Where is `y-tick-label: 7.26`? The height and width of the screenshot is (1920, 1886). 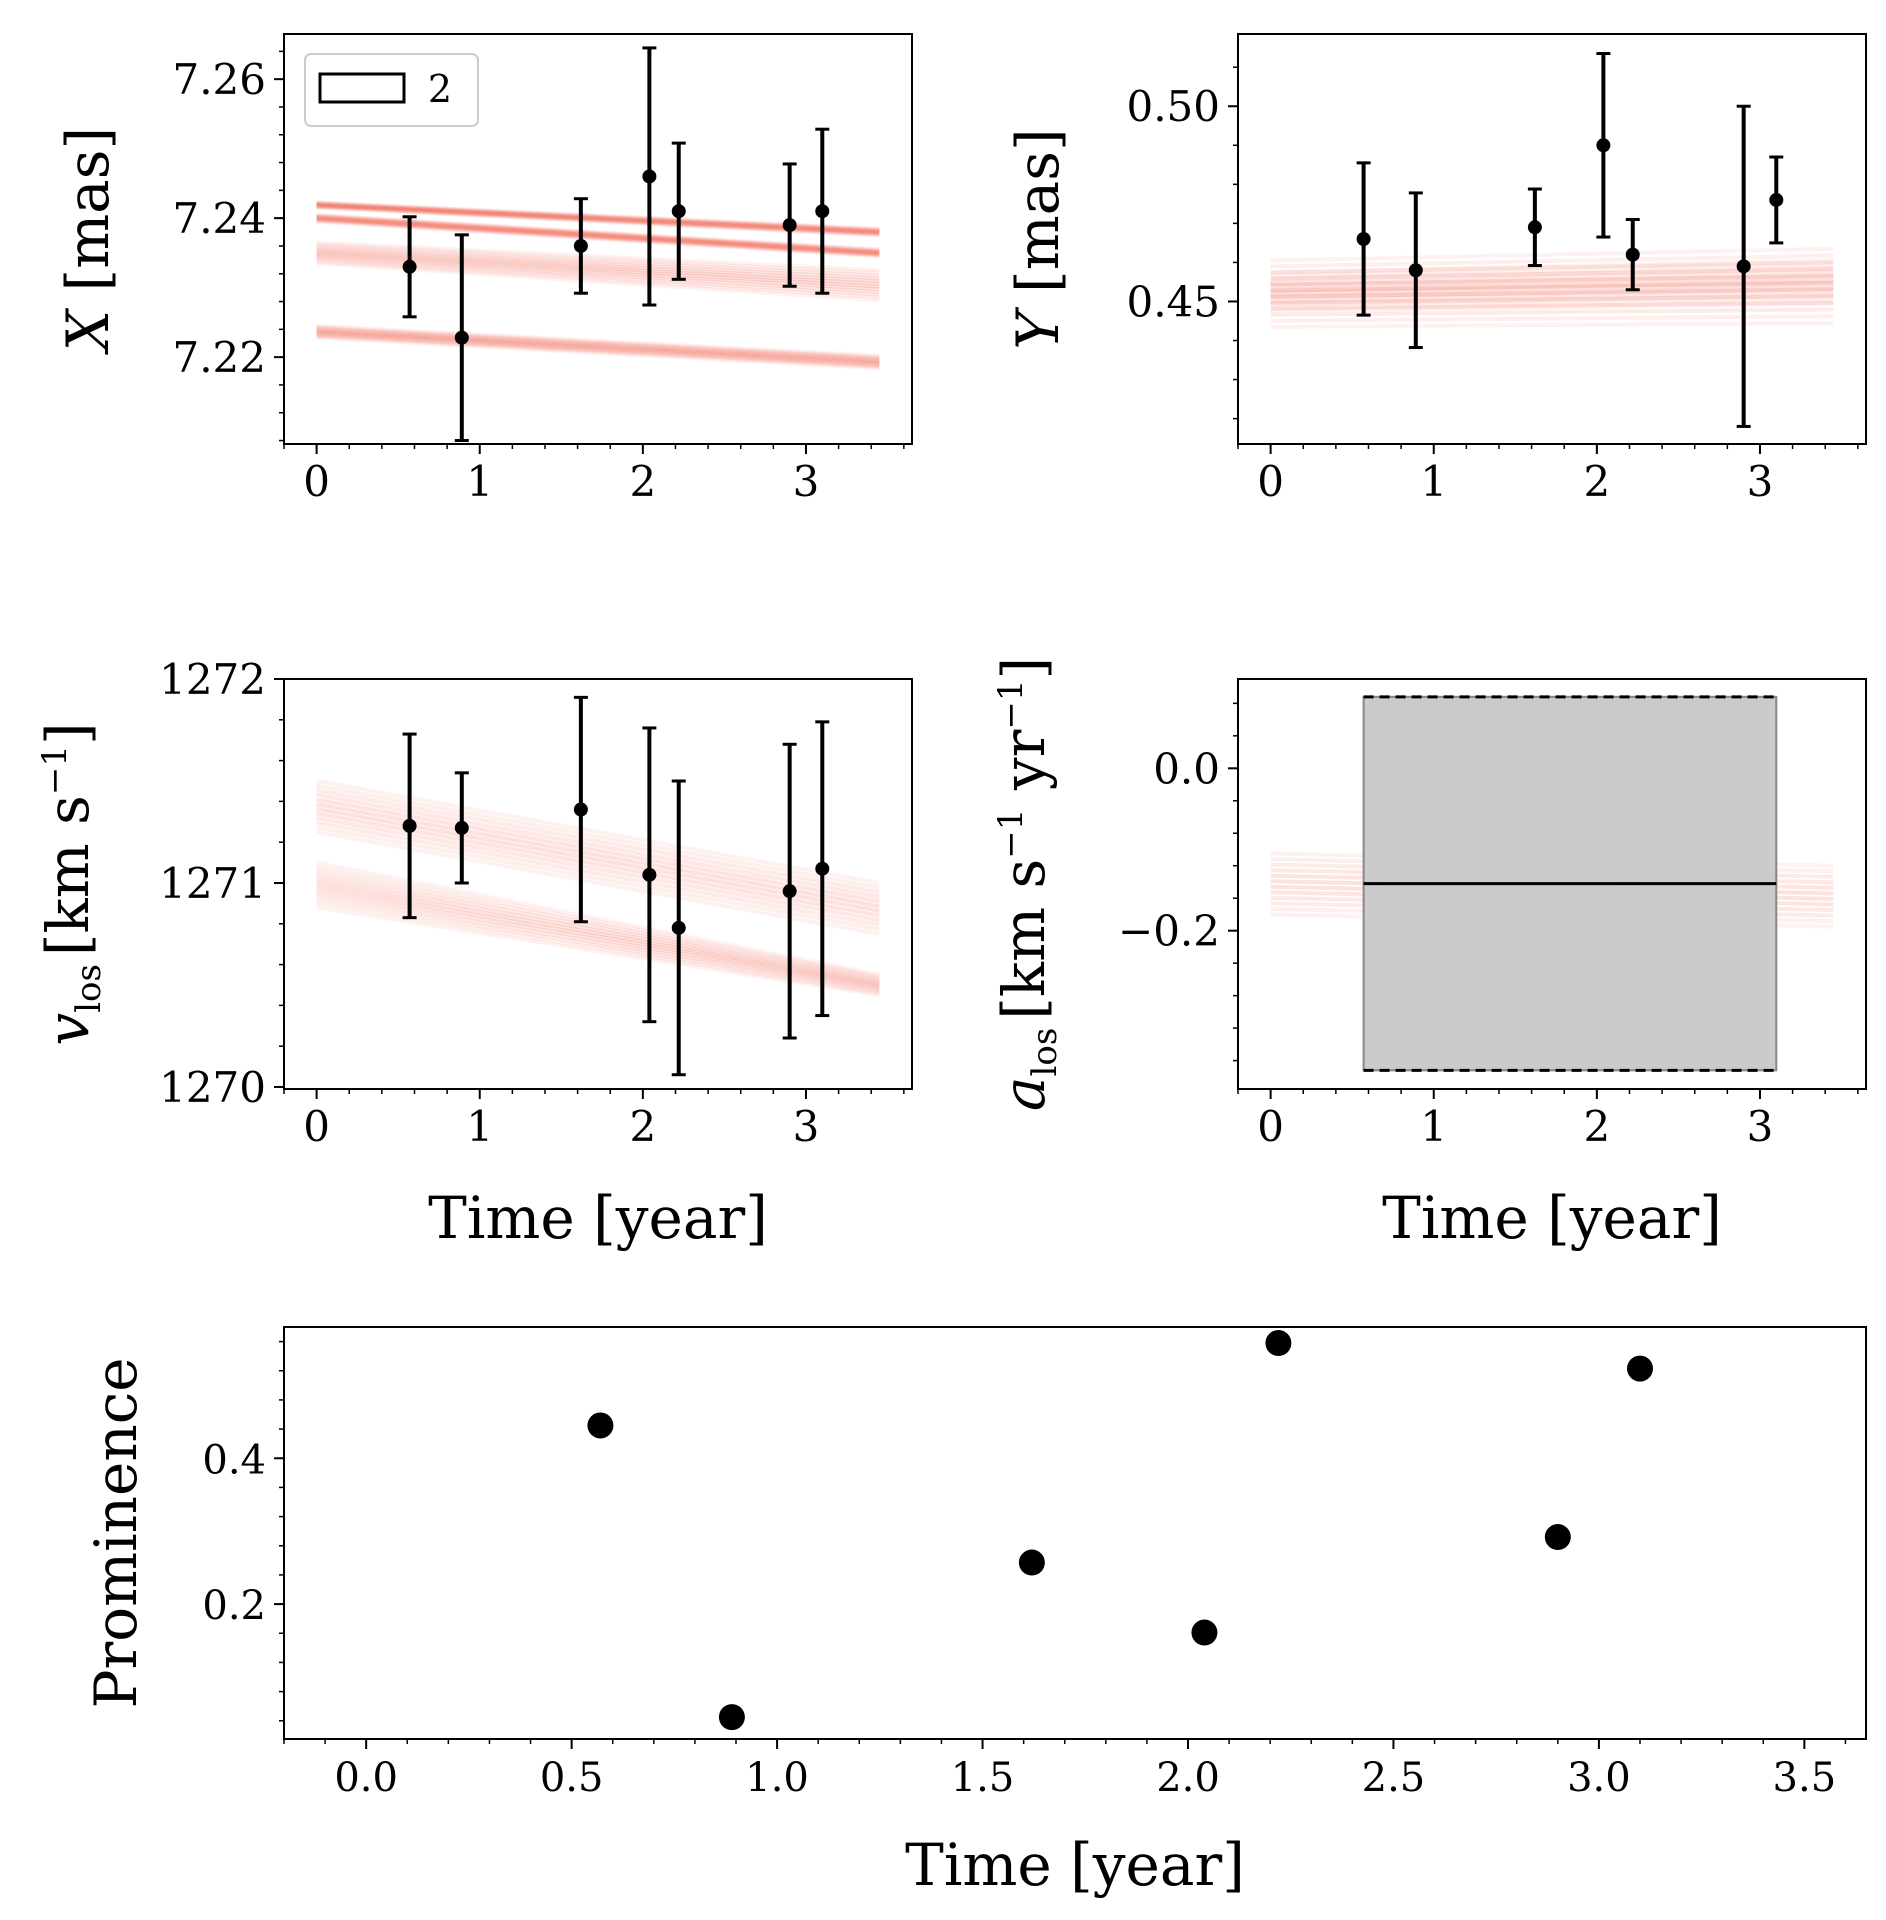
y-tick-label: 7.26 is located at coordinates (219, 79).